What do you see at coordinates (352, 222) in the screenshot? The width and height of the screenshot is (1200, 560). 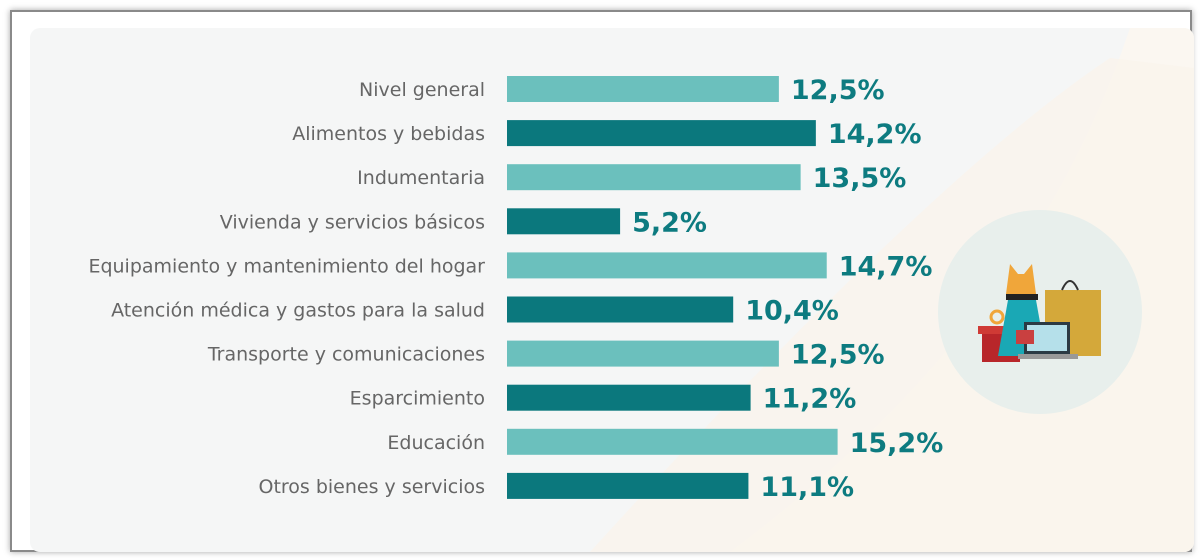 I see `category-label: Vivienda y servicios básicos` at bounding box center [352, 222].